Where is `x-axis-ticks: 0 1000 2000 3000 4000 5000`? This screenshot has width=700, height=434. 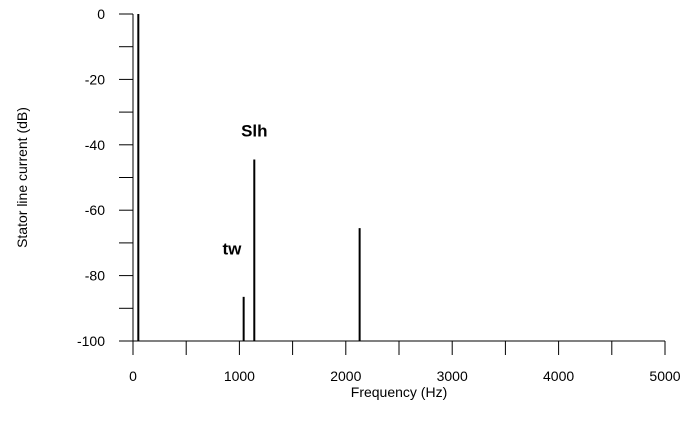
x-axis-ticks: 0 1000 2000 3000 4000 5000 is located at coordinates (405, 362).